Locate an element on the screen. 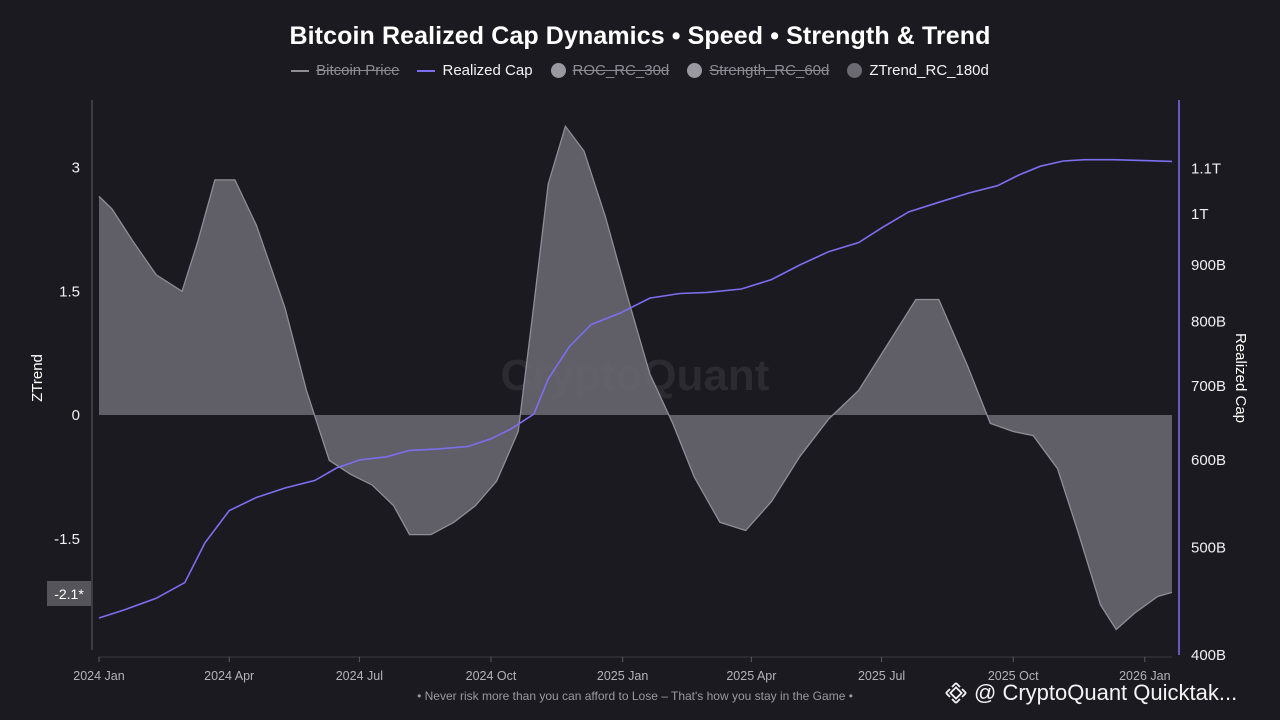  left-tick-label: 0 is located at coordinates (76, 415).